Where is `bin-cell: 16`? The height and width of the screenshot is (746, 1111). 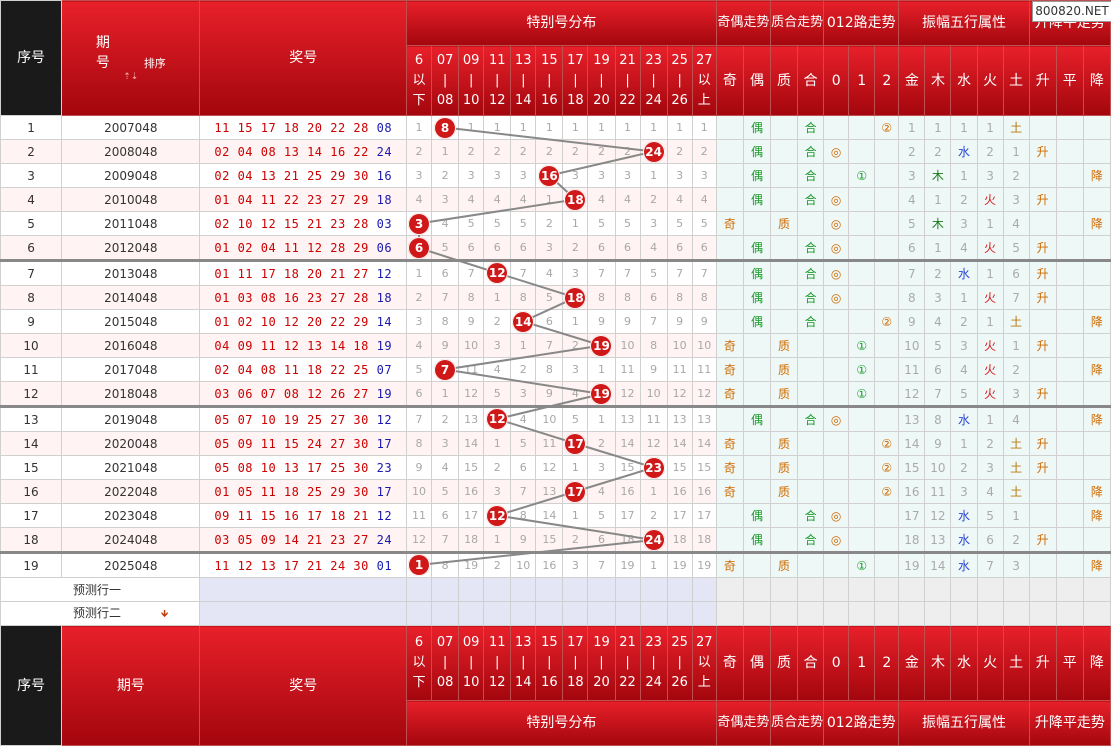
bin-cell: 16 is located at coordinates (549, 564).